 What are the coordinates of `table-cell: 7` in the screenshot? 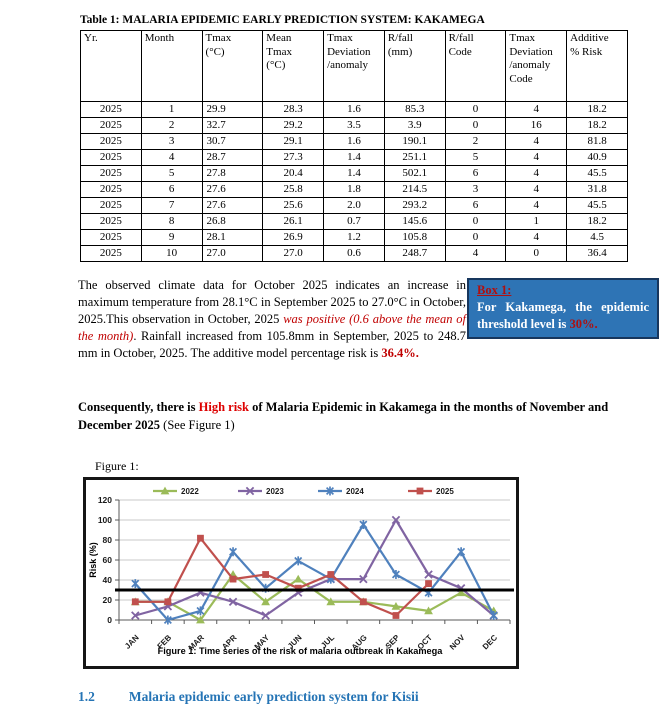 It's located at (171, 205).